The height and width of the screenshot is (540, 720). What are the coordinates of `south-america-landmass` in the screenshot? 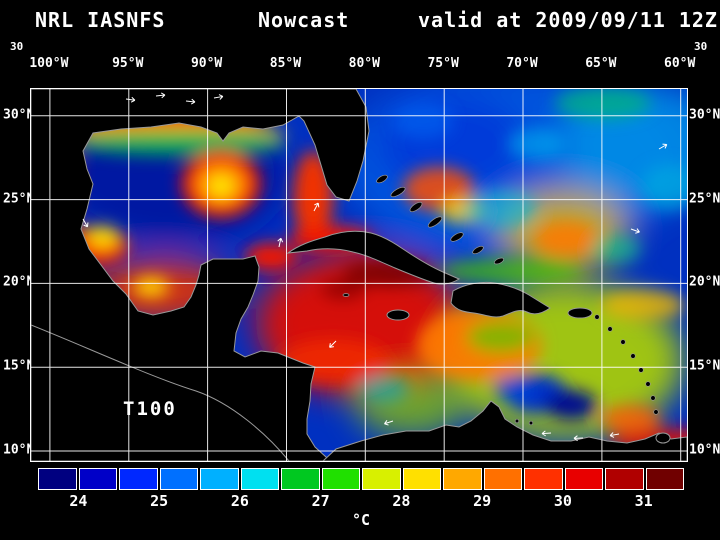 It's located at (504, 430).